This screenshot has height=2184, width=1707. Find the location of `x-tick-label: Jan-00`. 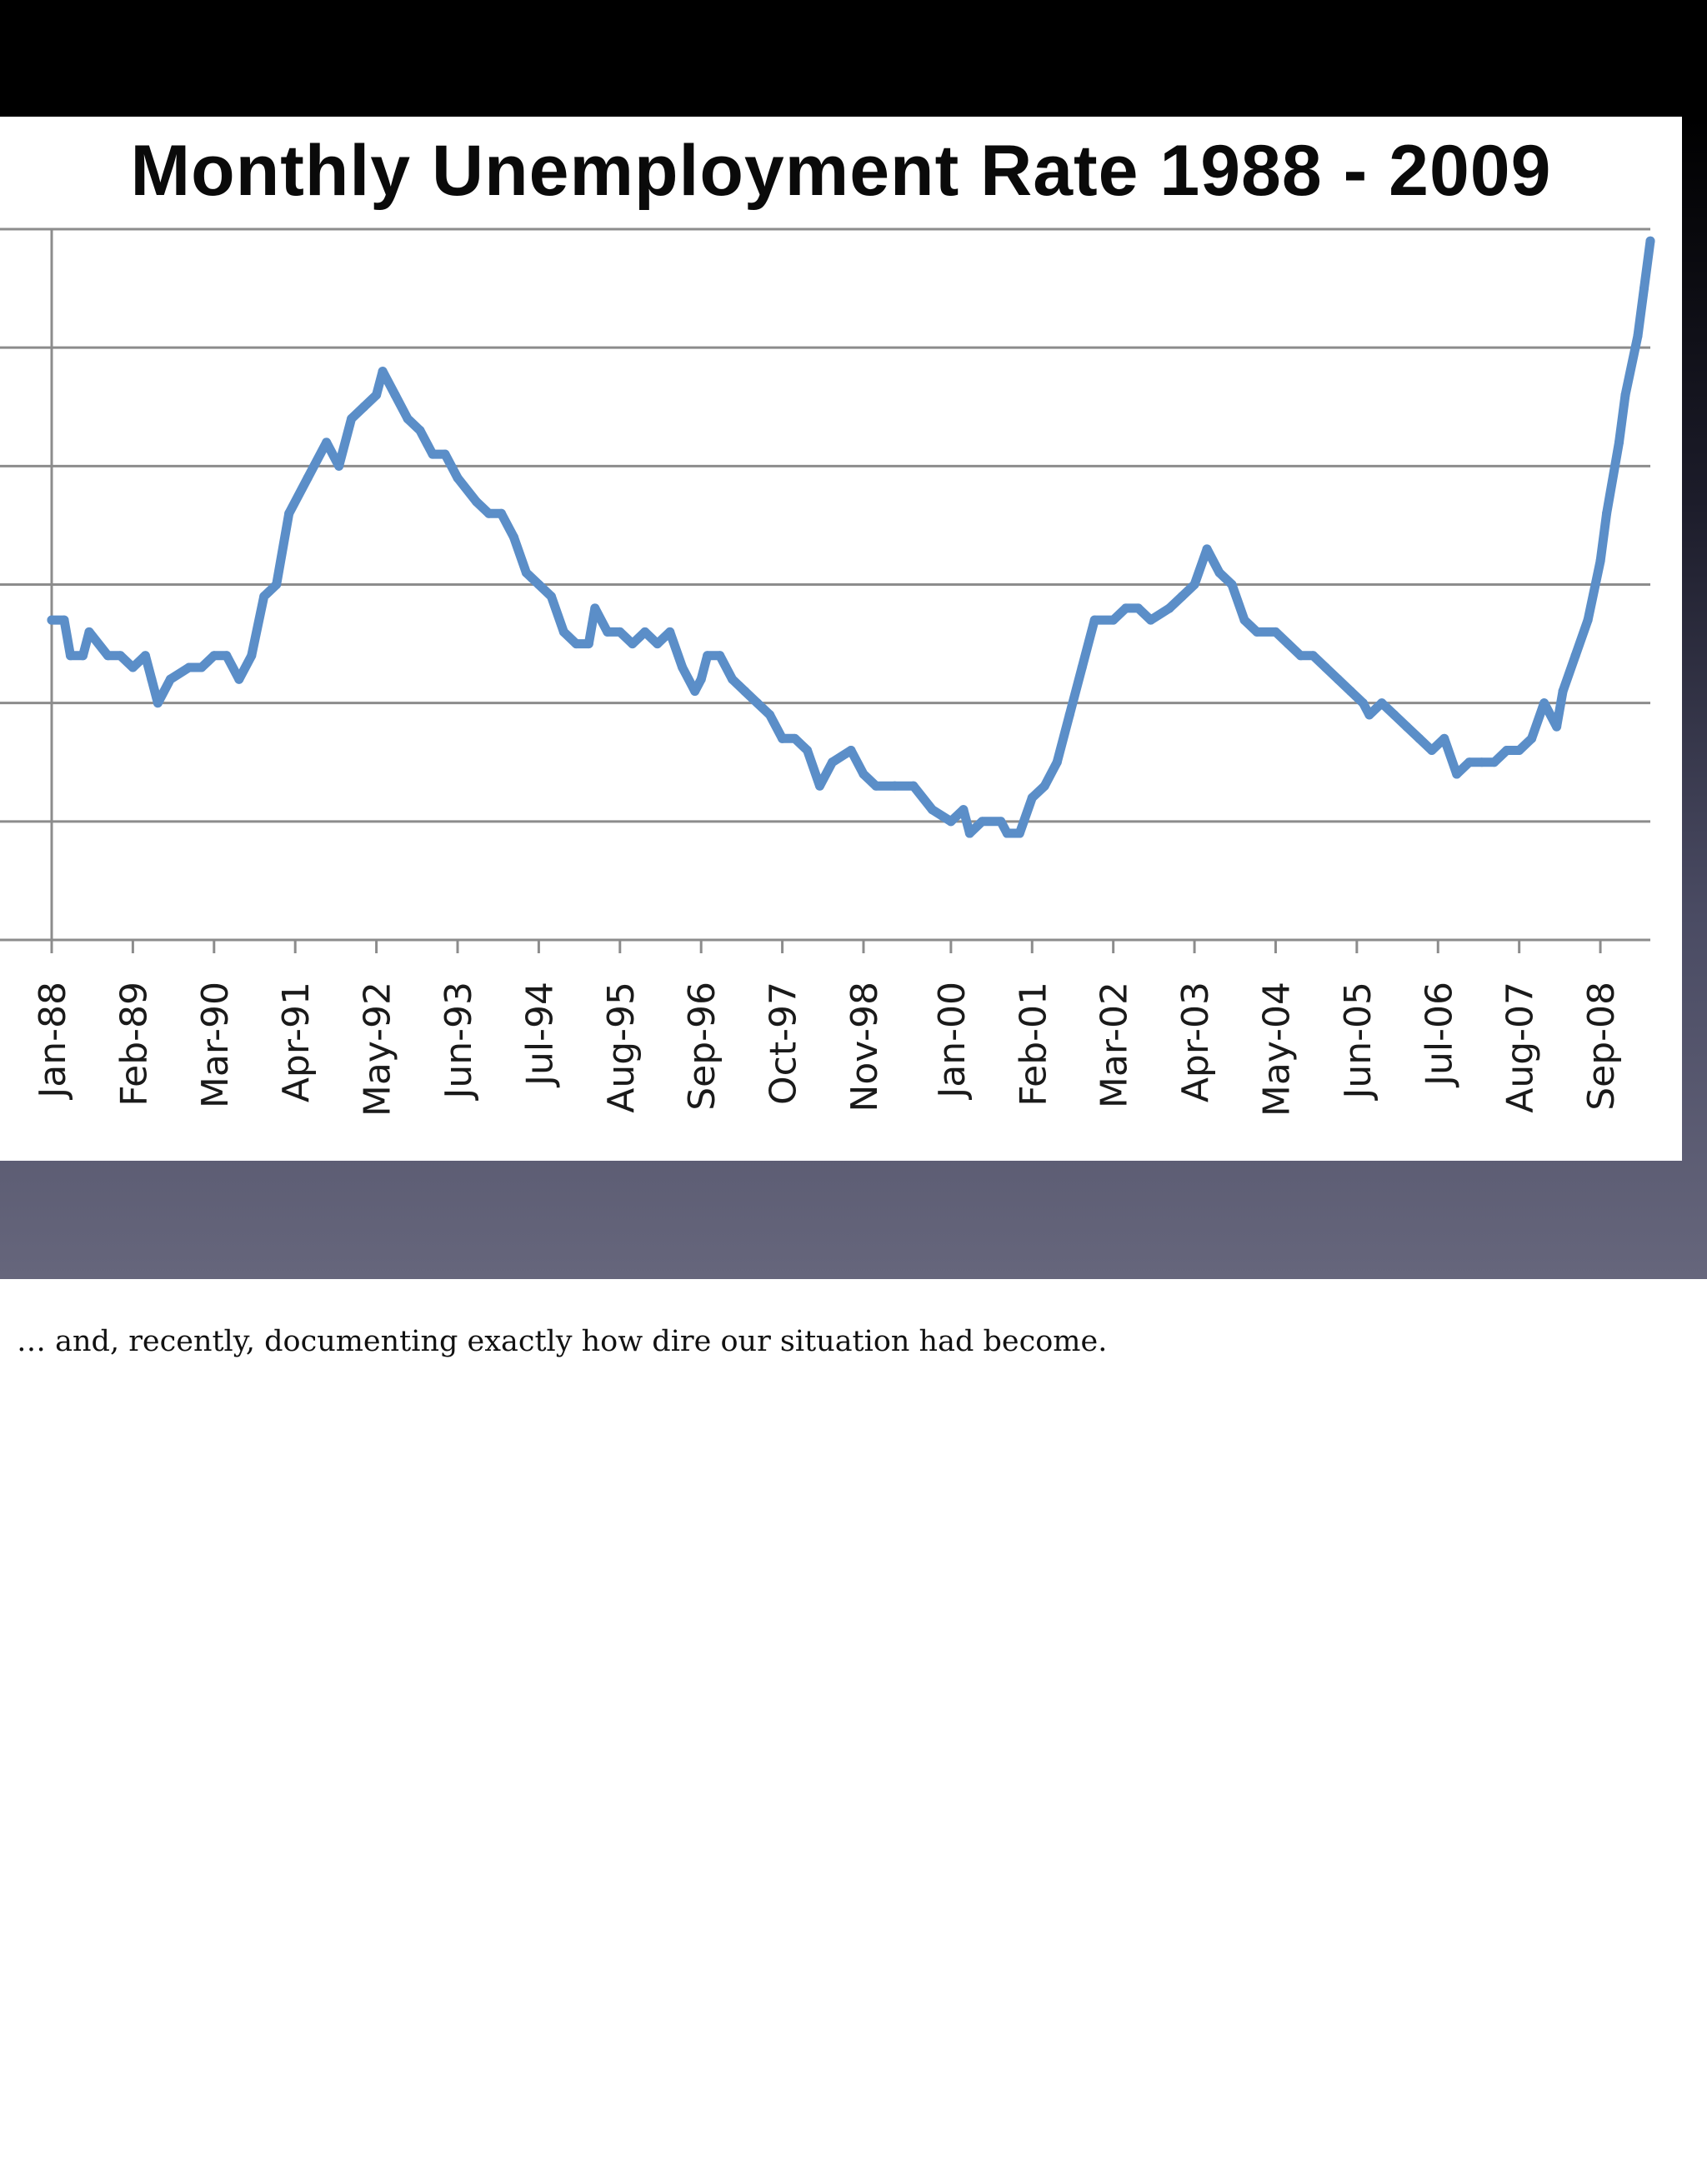

x-tick-label: Jan-00 is located at coordinates (952, 1041).